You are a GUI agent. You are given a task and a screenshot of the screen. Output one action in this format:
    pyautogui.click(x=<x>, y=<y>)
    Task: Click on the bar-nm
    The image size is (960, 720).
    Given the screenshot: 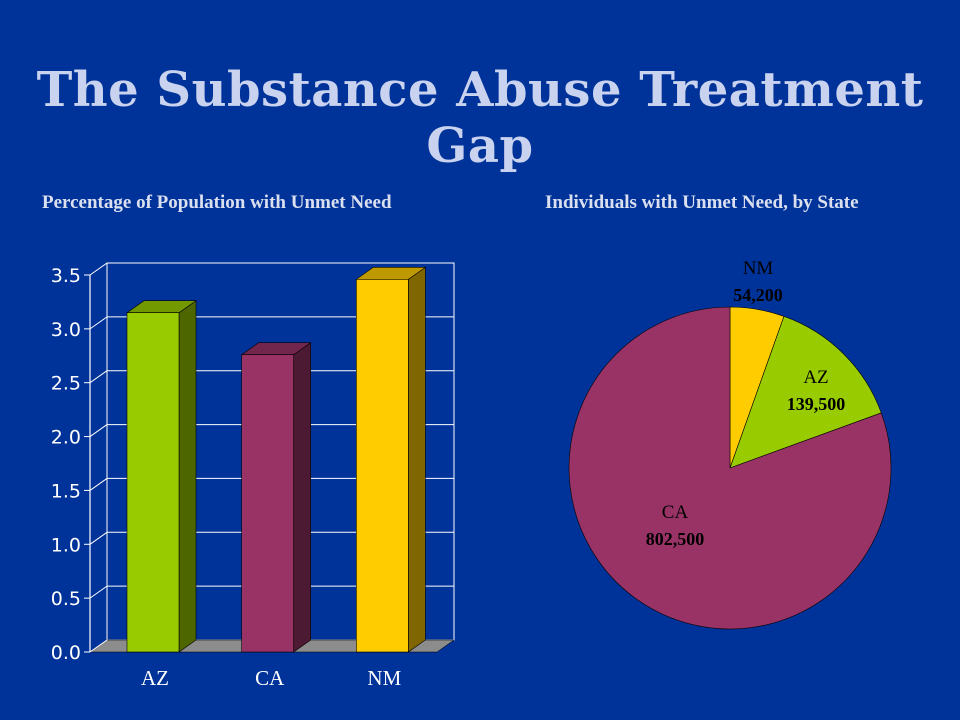 What is the action you would take?
    pyautogui.click(x=382, y=466)
    